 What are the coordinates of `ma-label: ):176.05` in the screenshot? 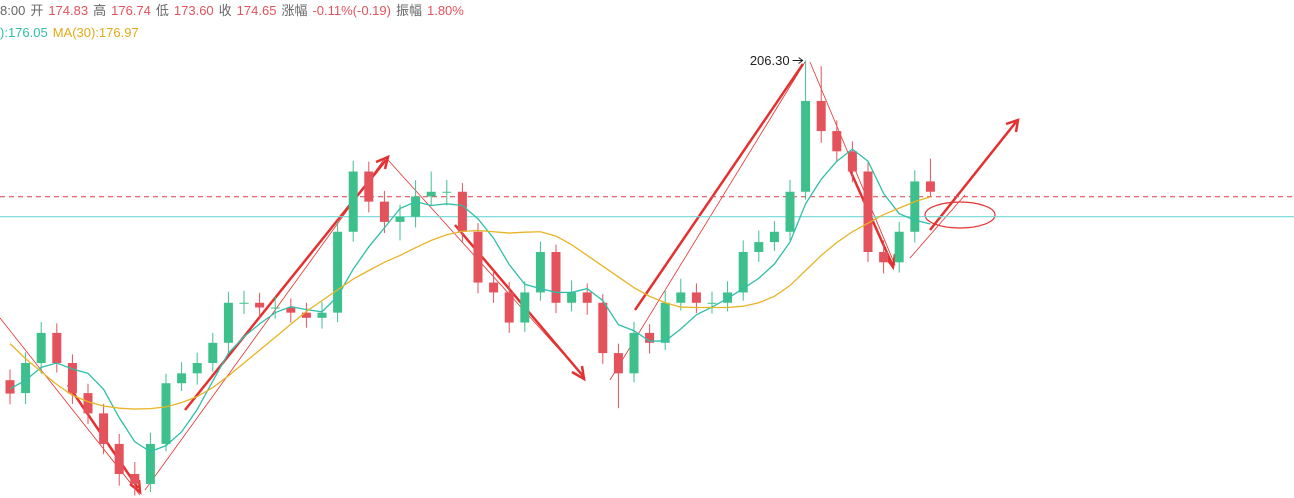 It's located at (24, 32).